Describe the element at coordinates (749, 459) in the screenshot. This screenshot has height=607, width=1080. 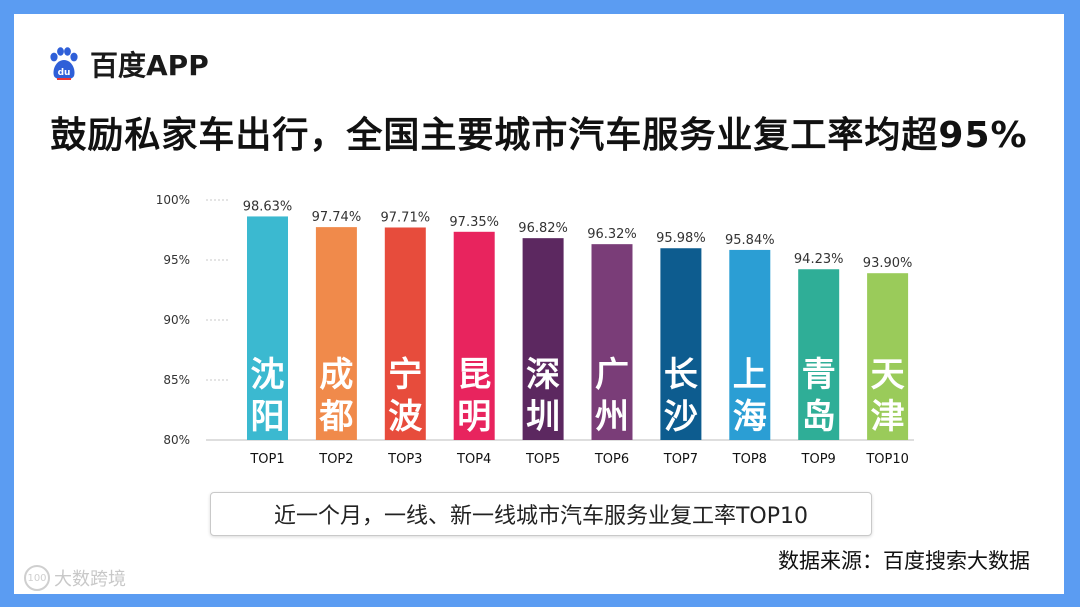
I see `x-tick-label: TOP8` at that location.